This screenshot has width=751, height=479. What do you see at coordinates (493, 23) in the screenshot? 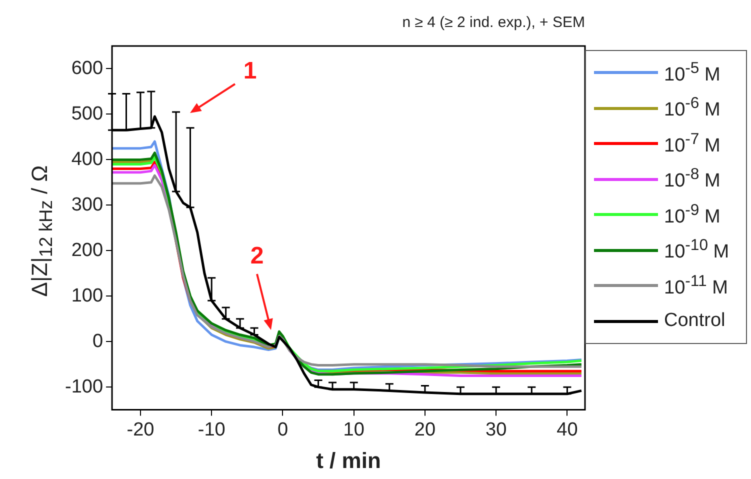
I see `chart-title: n ≥ 4 (≥ 2 ind. exp.), + SEM` at bounding box center [493, 23].